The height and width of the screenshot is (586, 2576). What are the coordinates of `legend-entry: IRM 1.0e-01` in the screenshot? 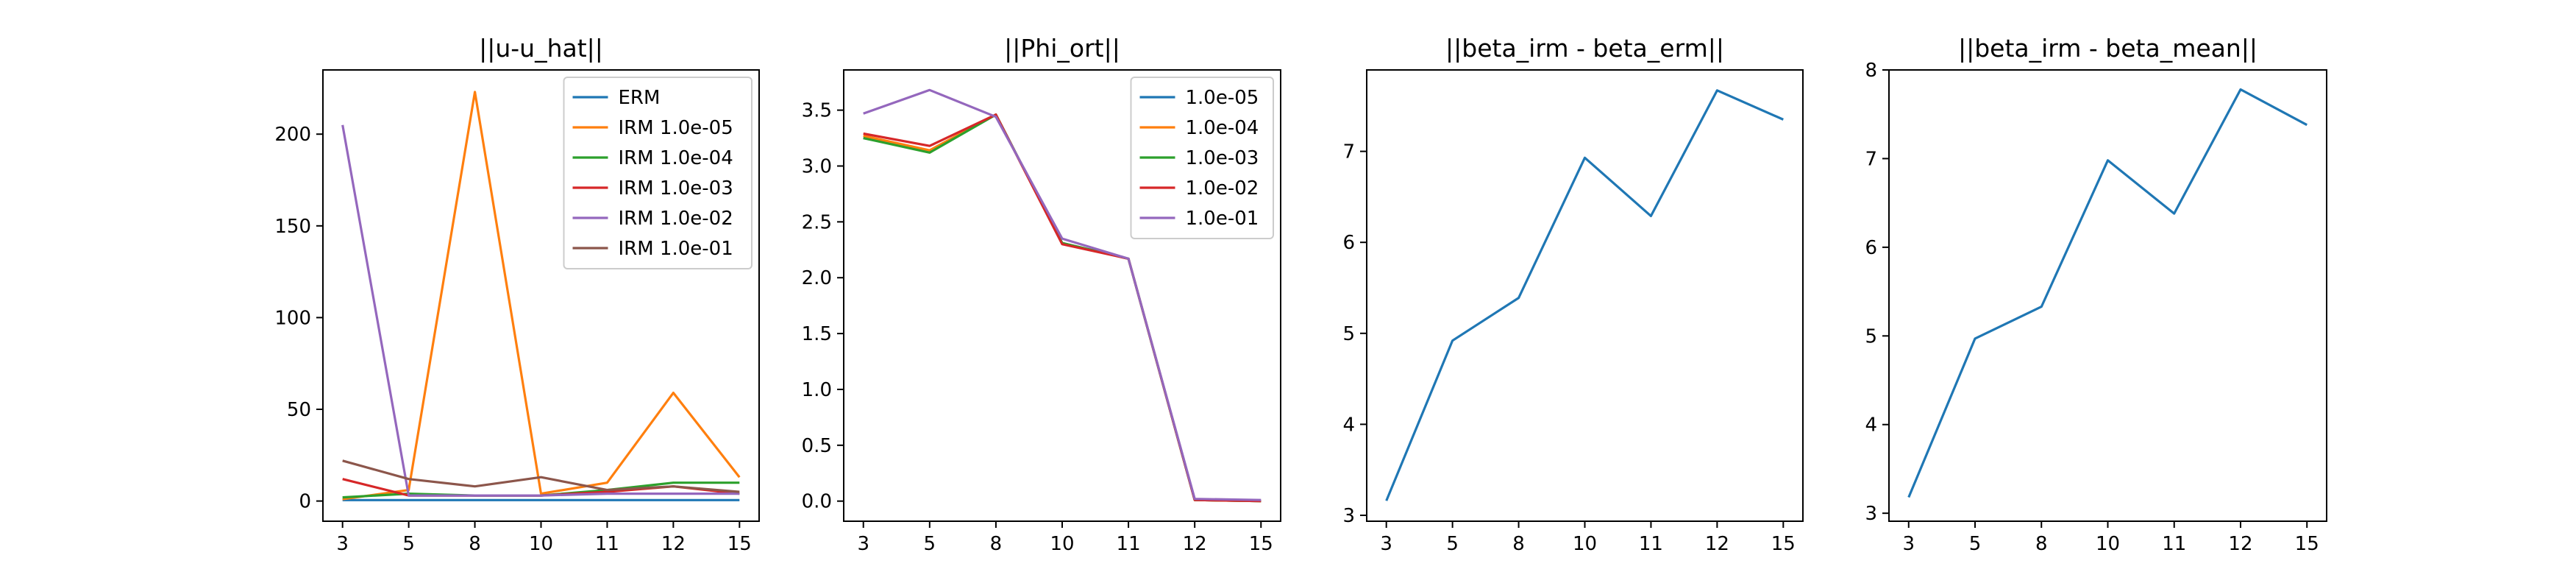 It's located at (676, 249).